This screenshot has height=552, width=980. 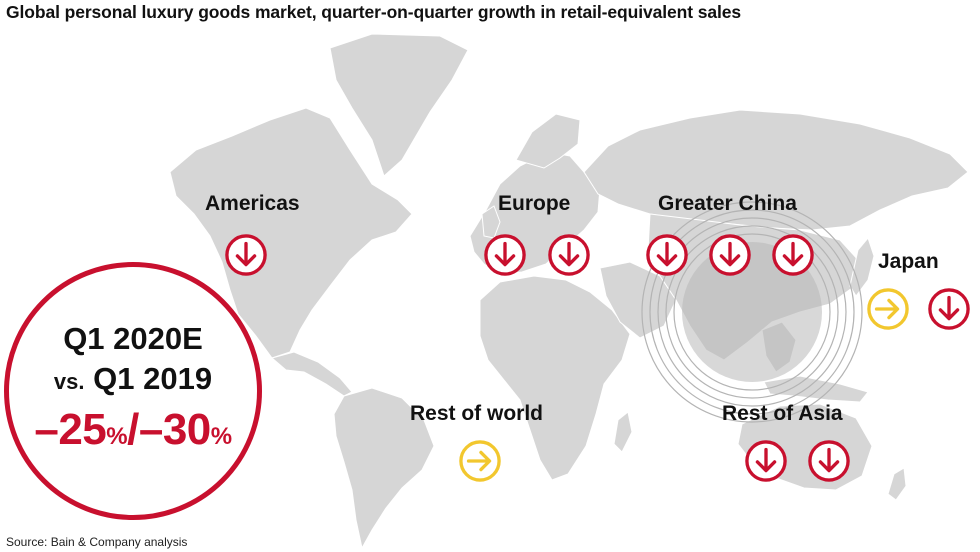 I want to click on new-zealand-shape, so click(x=897, y=484).